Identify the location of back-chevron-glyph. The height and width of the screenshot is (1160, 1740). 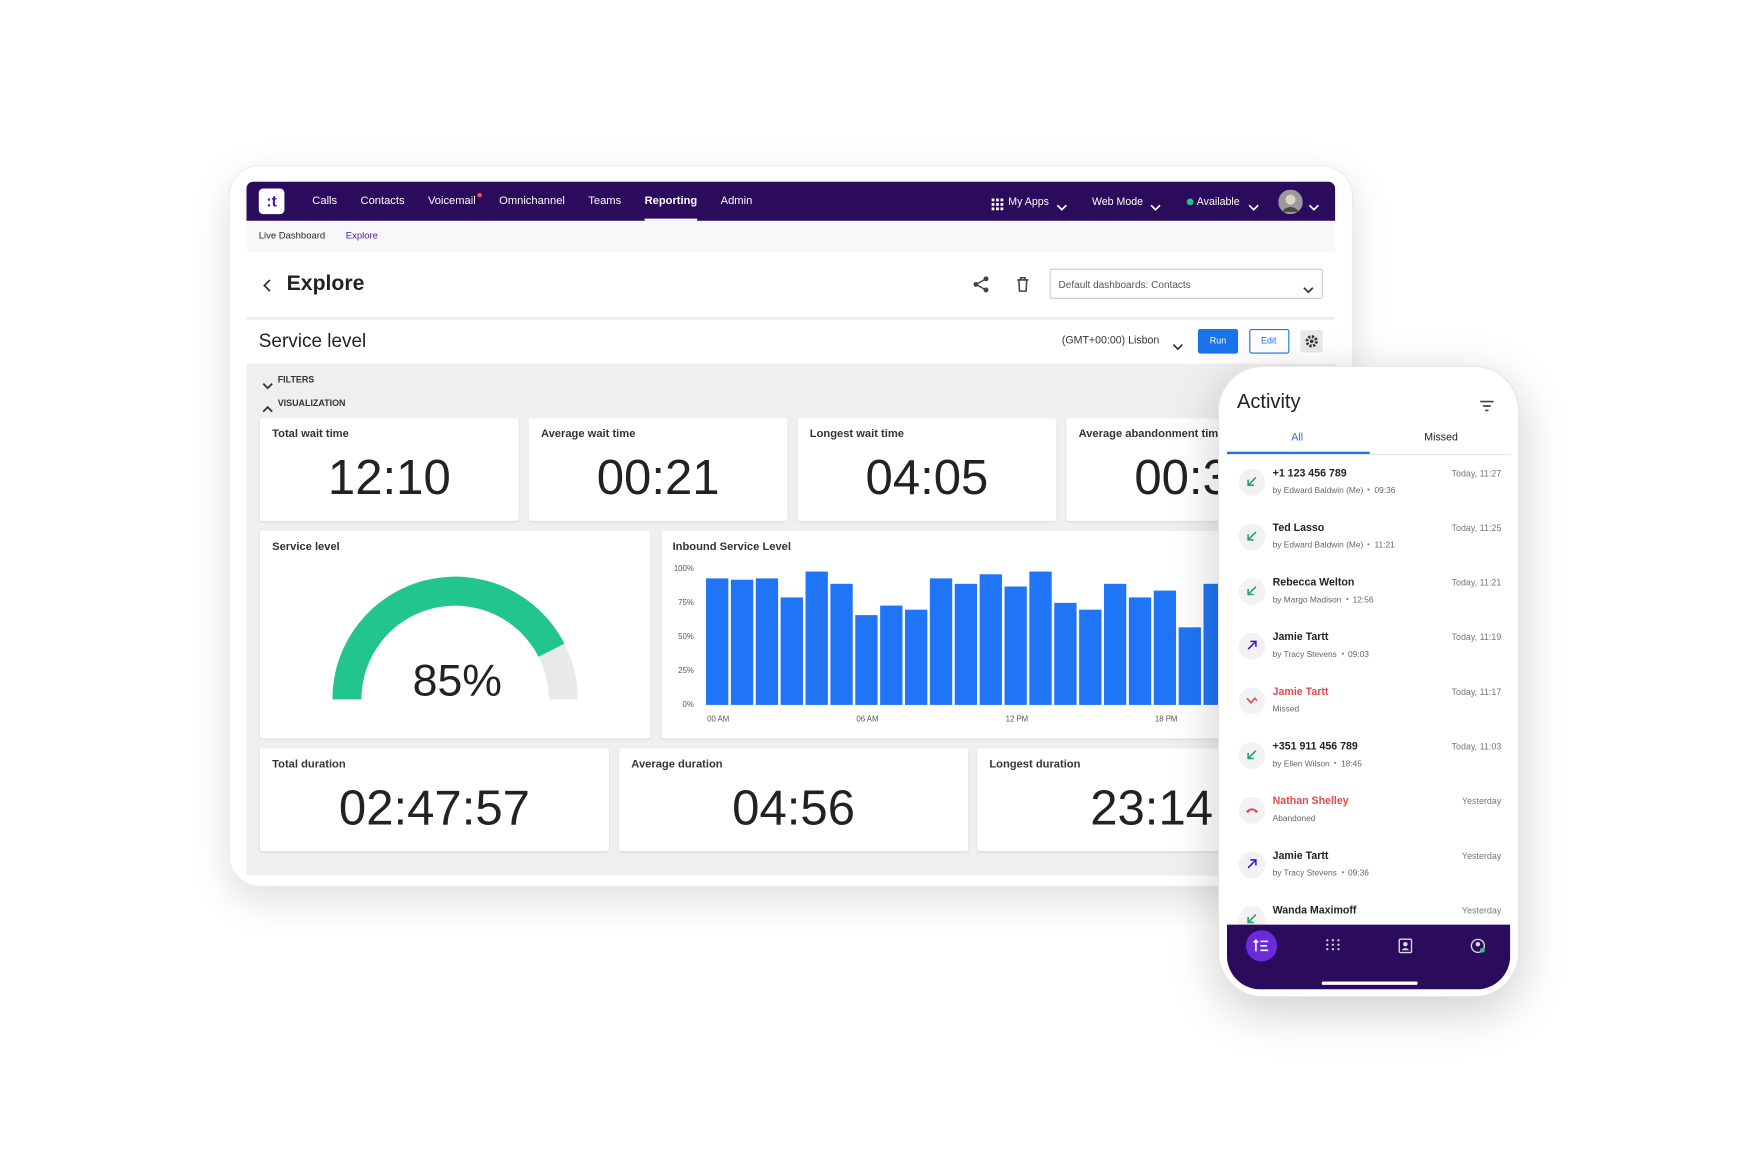
(267, 285).